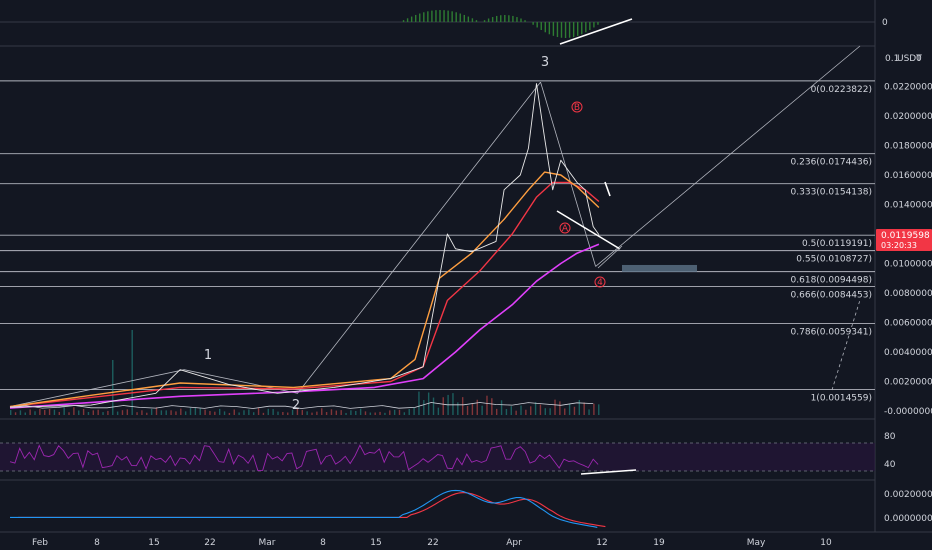 Image resolution: width=932 pixels, height=550 pixels. I want to click on wave-4-rebound, so click(610, 257).